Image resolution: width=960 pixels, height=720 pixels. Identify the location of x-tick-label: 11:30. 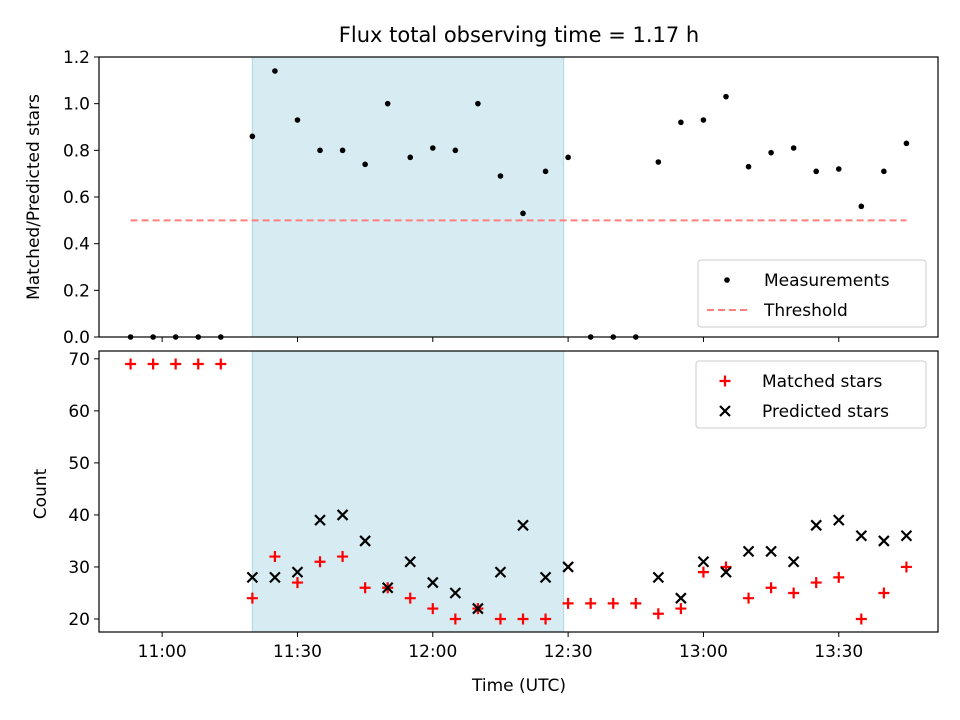
(297, 652).